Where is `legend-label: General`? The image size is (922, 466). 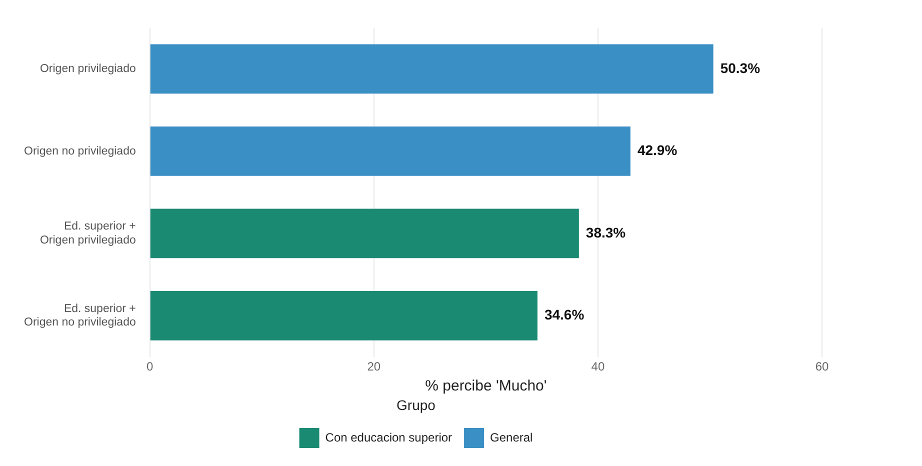 legend-label: General is located at coordinates (511, 437).